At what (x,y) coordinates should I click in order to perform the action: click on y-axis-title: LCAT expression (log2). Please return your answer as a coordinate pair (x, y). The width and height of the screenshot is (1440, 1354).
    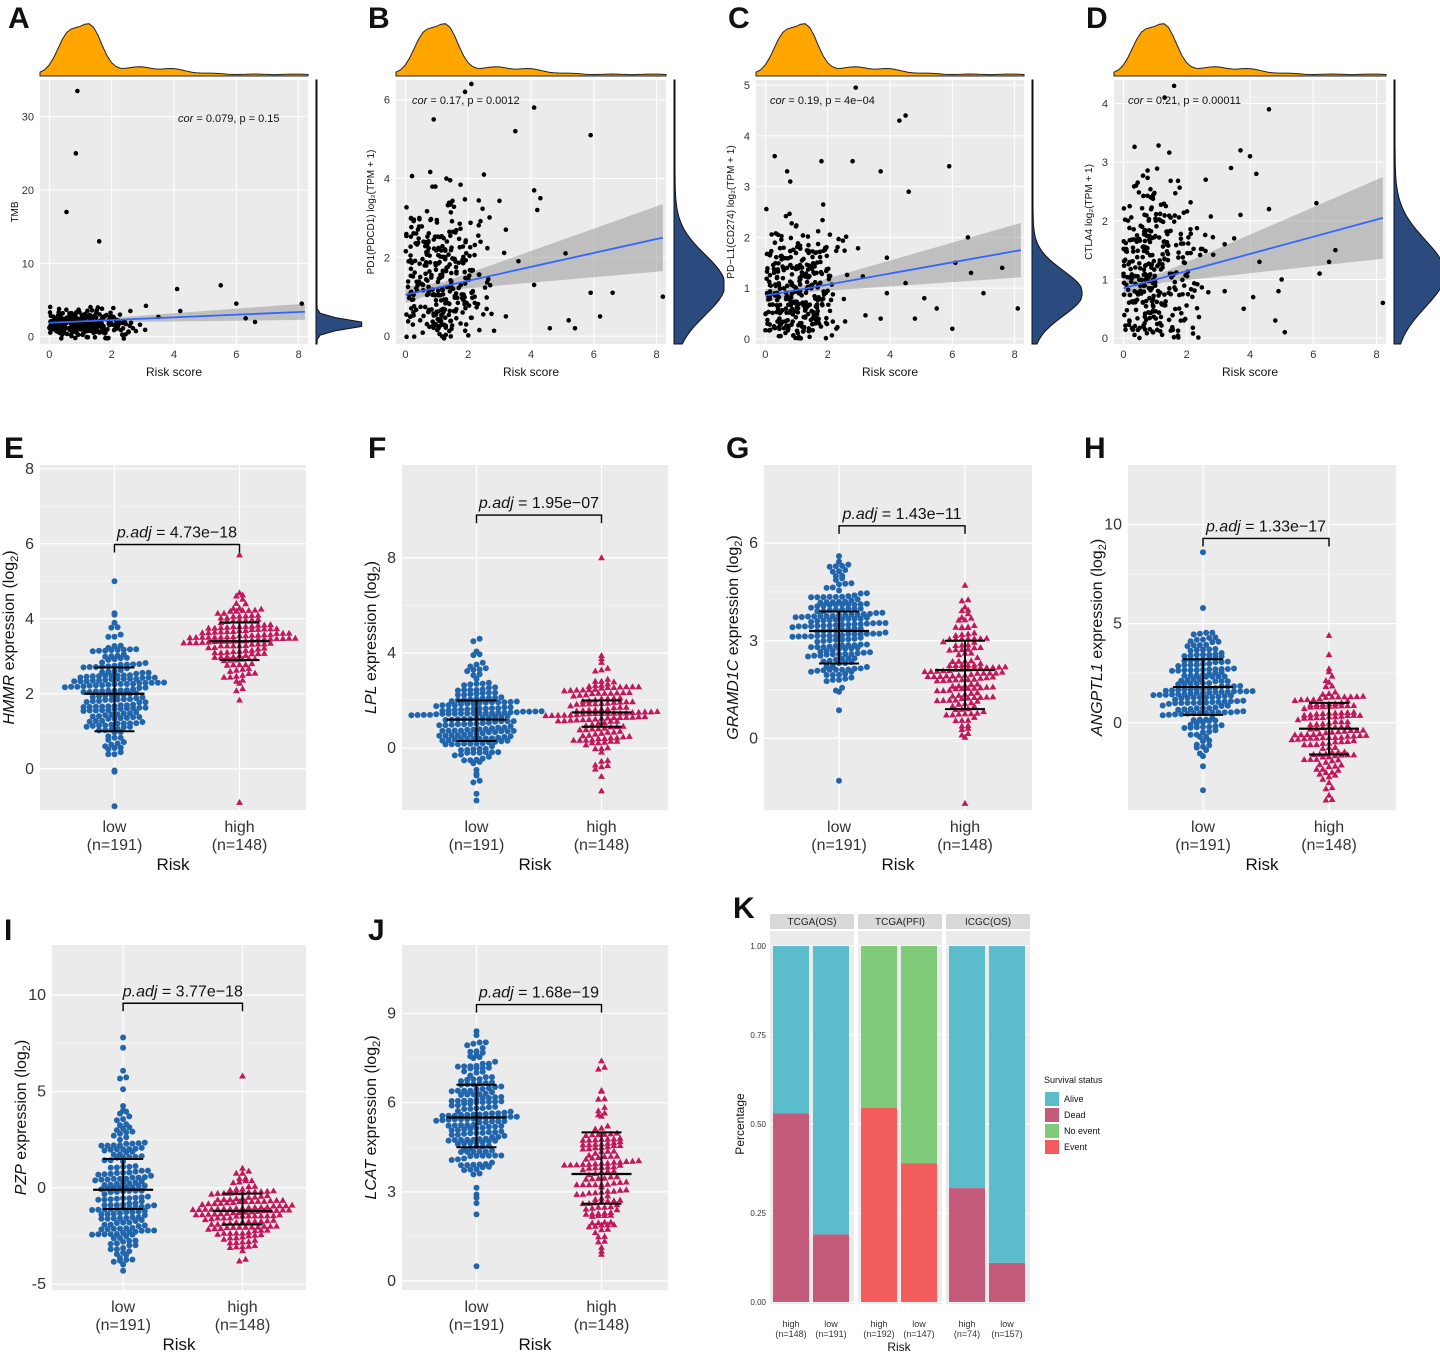
    Looking at the image, I should click on (373, 1117).